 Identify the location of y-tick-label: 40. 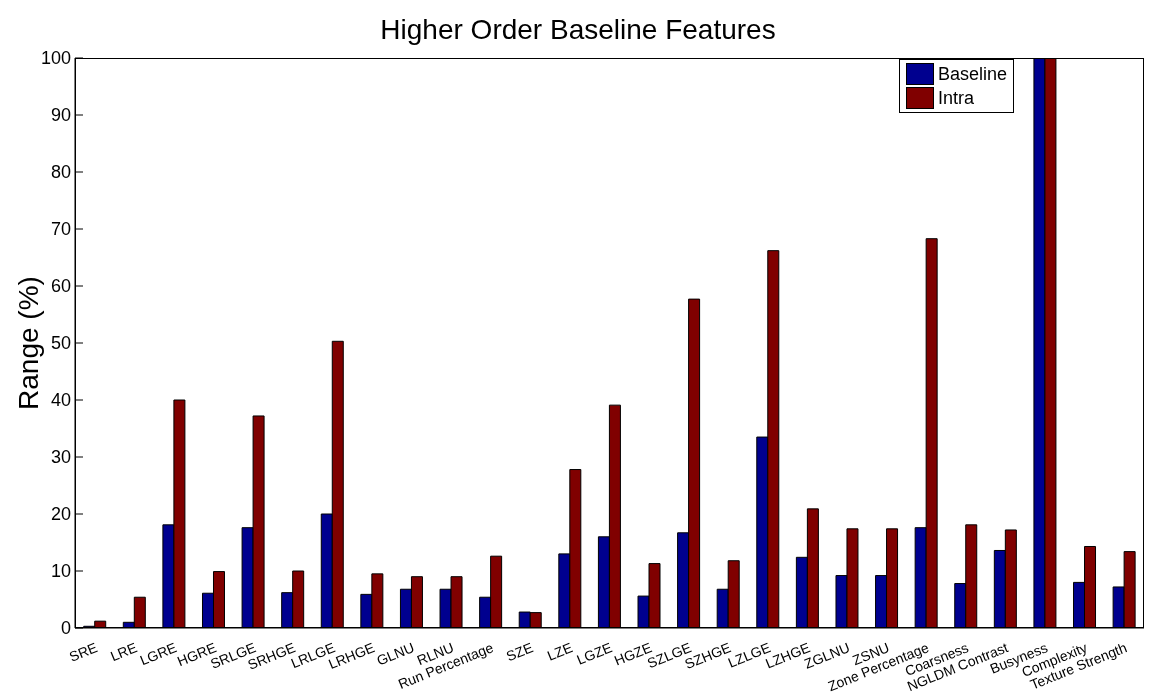
(60, 400).